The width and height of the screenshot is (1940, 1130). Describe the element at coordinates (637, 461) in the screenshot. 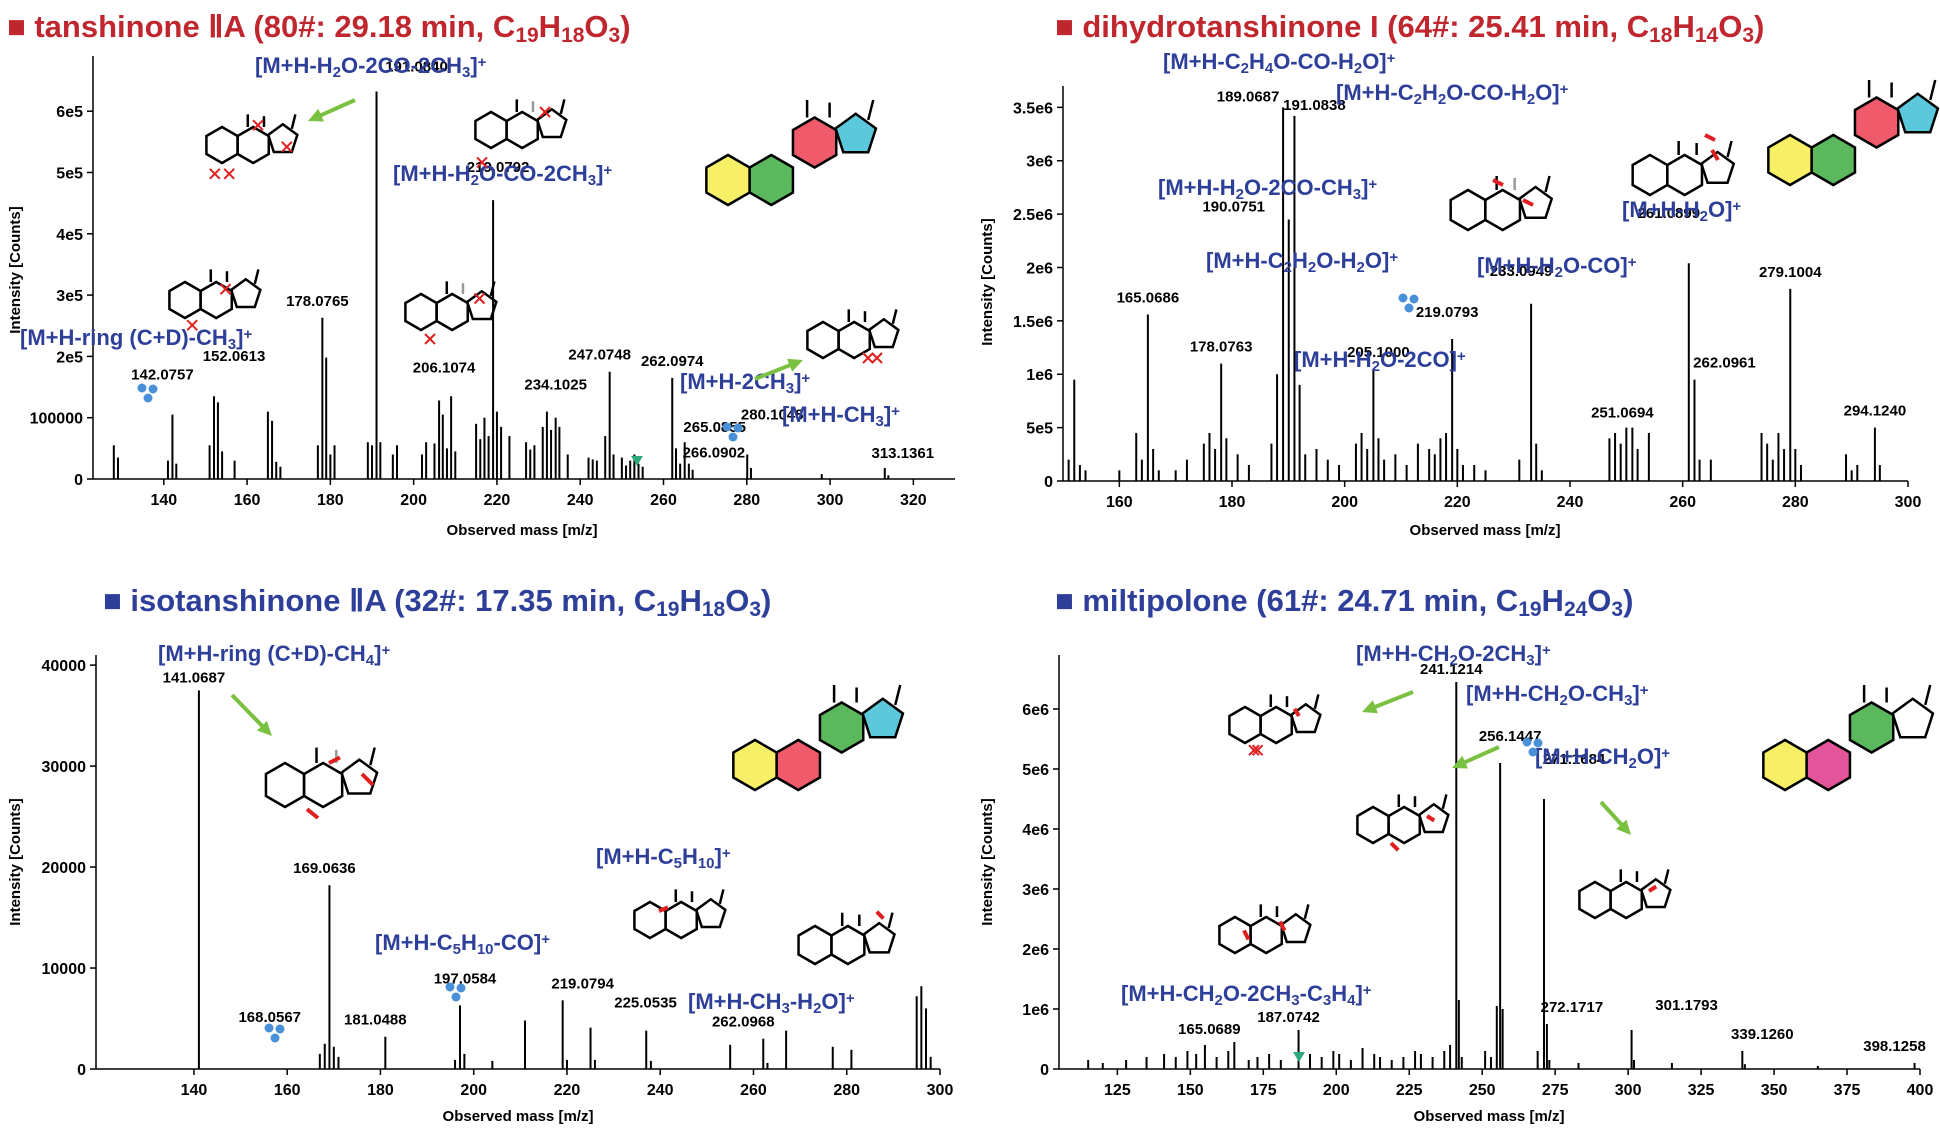

I see `triangle-marker-icon` at that location.